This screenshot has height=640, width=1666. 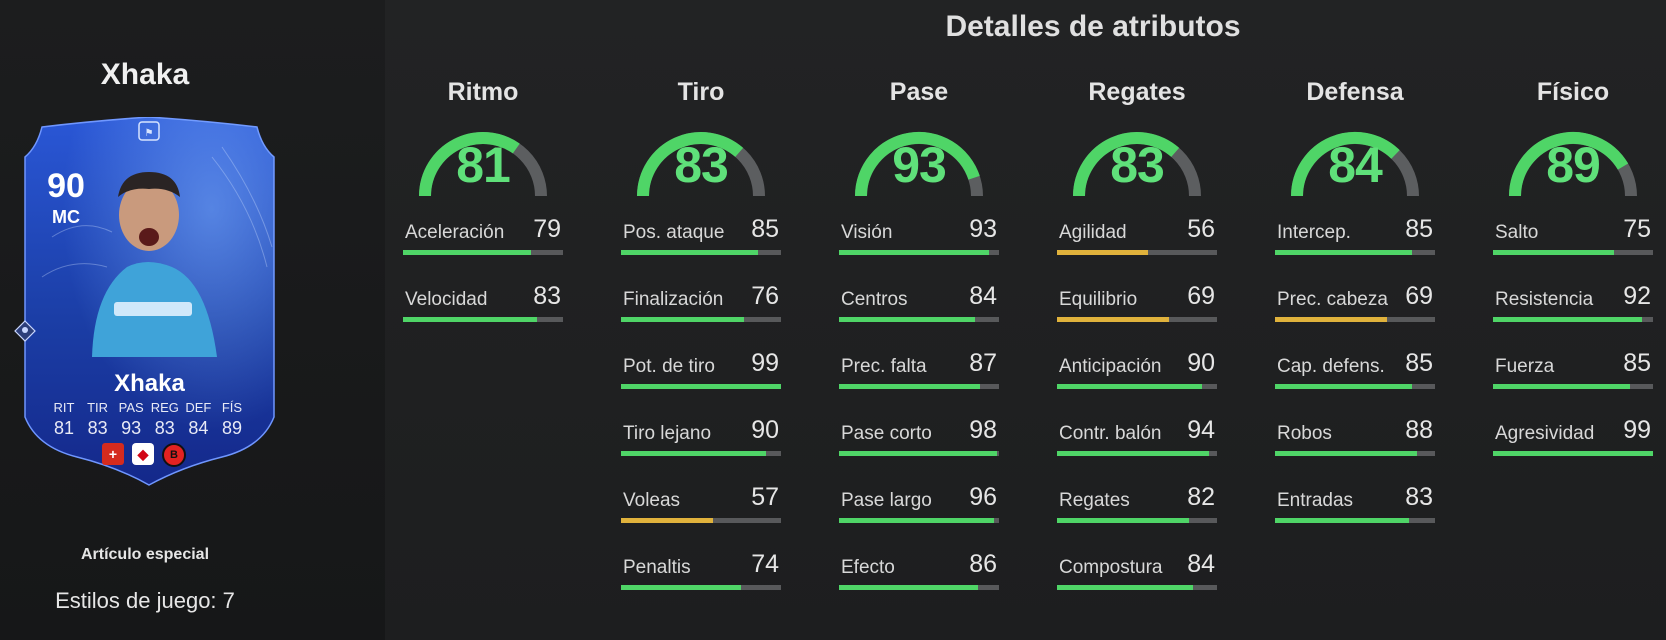 What do you see at coordinates (1137, 300) in the screenshot?
I see `stat-row: Equilibrio 69` at bounding box center [1137, 300].